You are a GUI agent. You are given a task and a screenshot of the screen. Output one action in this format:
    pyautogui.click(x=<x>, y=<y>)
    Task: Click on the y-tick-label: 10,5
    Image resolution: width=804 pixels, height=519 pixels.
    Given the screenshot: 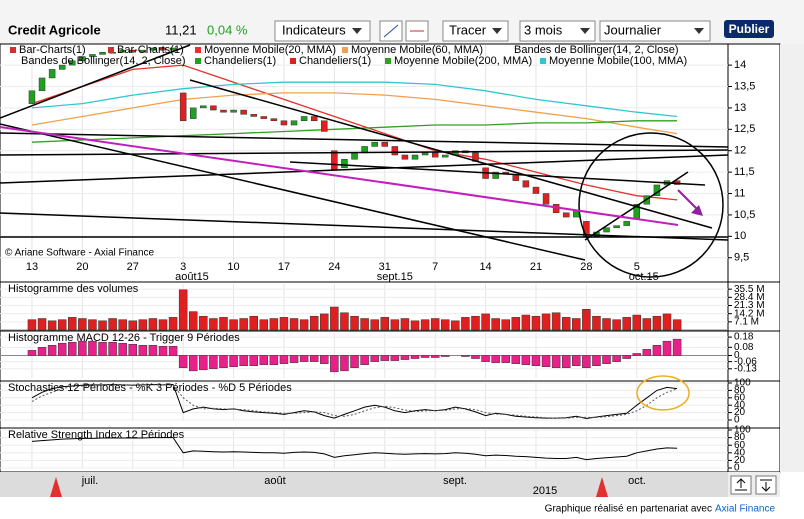 What is the action you would take?
    pyautogui.click(x=744, y=215)
    